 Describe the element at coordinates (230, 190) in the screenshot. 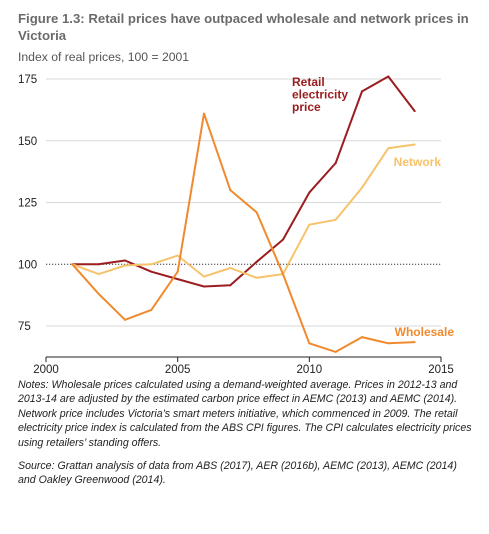

I see `data-point-wholesale-2007` at that location.